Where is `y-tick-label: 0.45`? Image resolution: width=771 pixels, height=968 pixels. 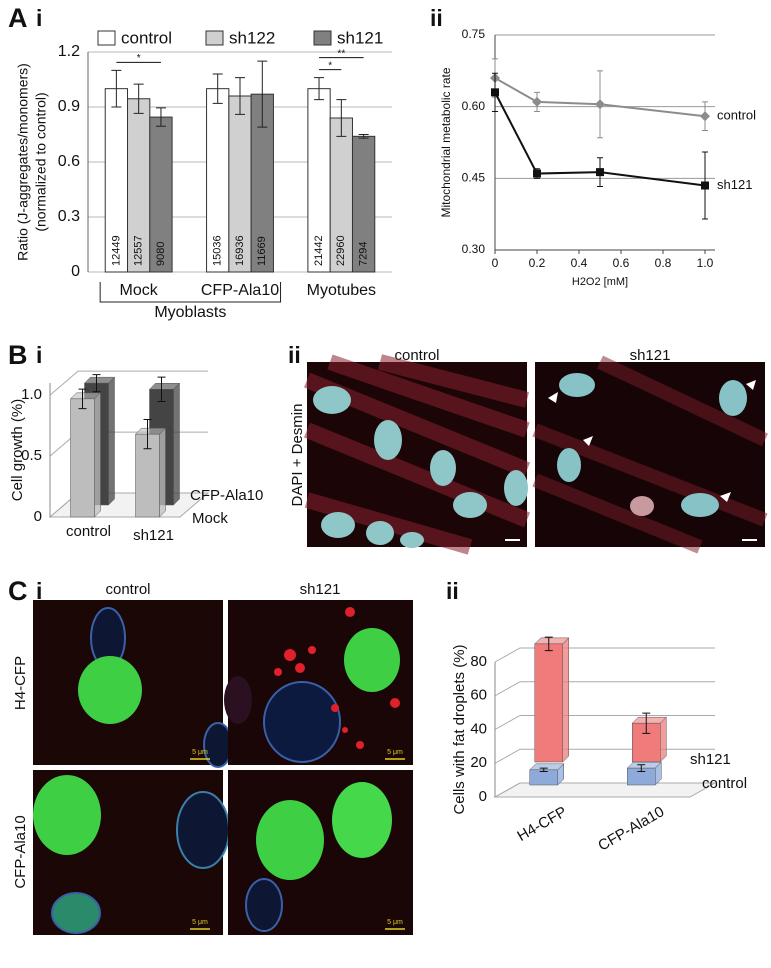
y-tick-label: 0.45 is located at coordinates (474, 178).